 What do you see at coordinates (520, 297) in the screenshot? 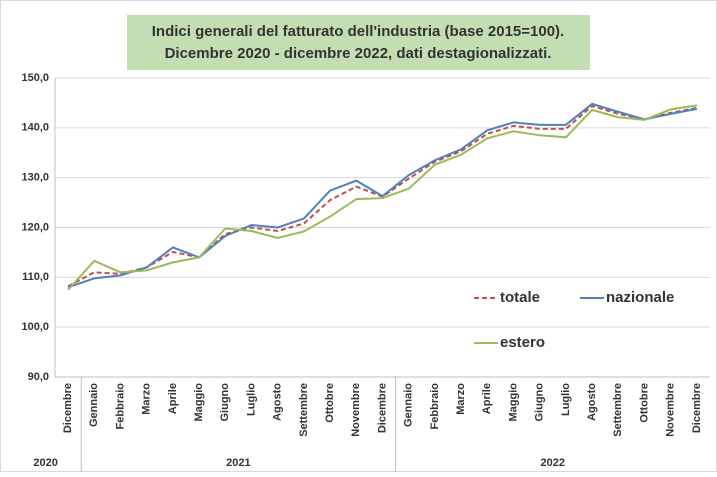
I see `legend-label: totale` at bounding box center [520, 297].